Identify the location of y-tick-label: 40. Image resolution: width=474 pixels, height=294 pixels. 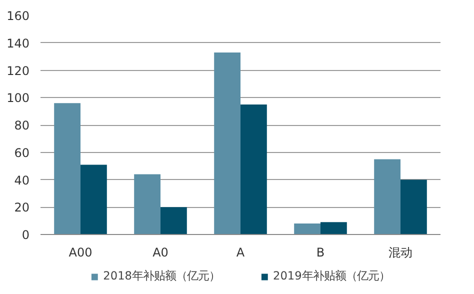
(22, 180).